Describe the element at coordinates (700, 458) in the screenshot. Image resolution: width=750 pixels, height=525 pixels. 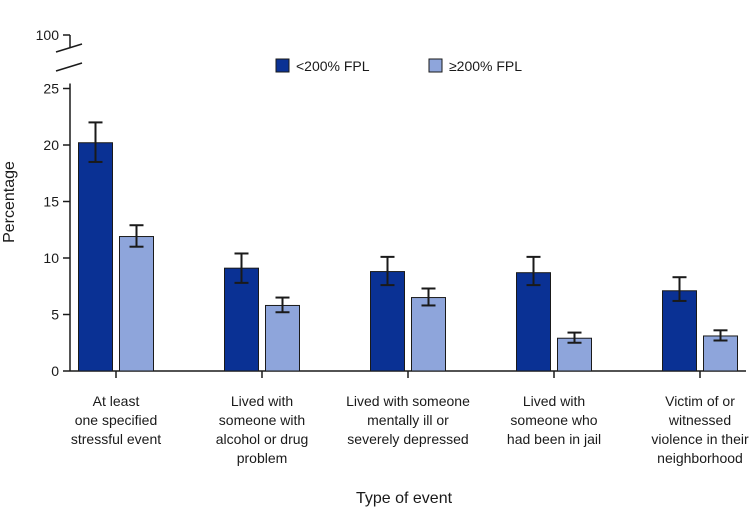
I see `x-tick-label: neighborhood` at that location.